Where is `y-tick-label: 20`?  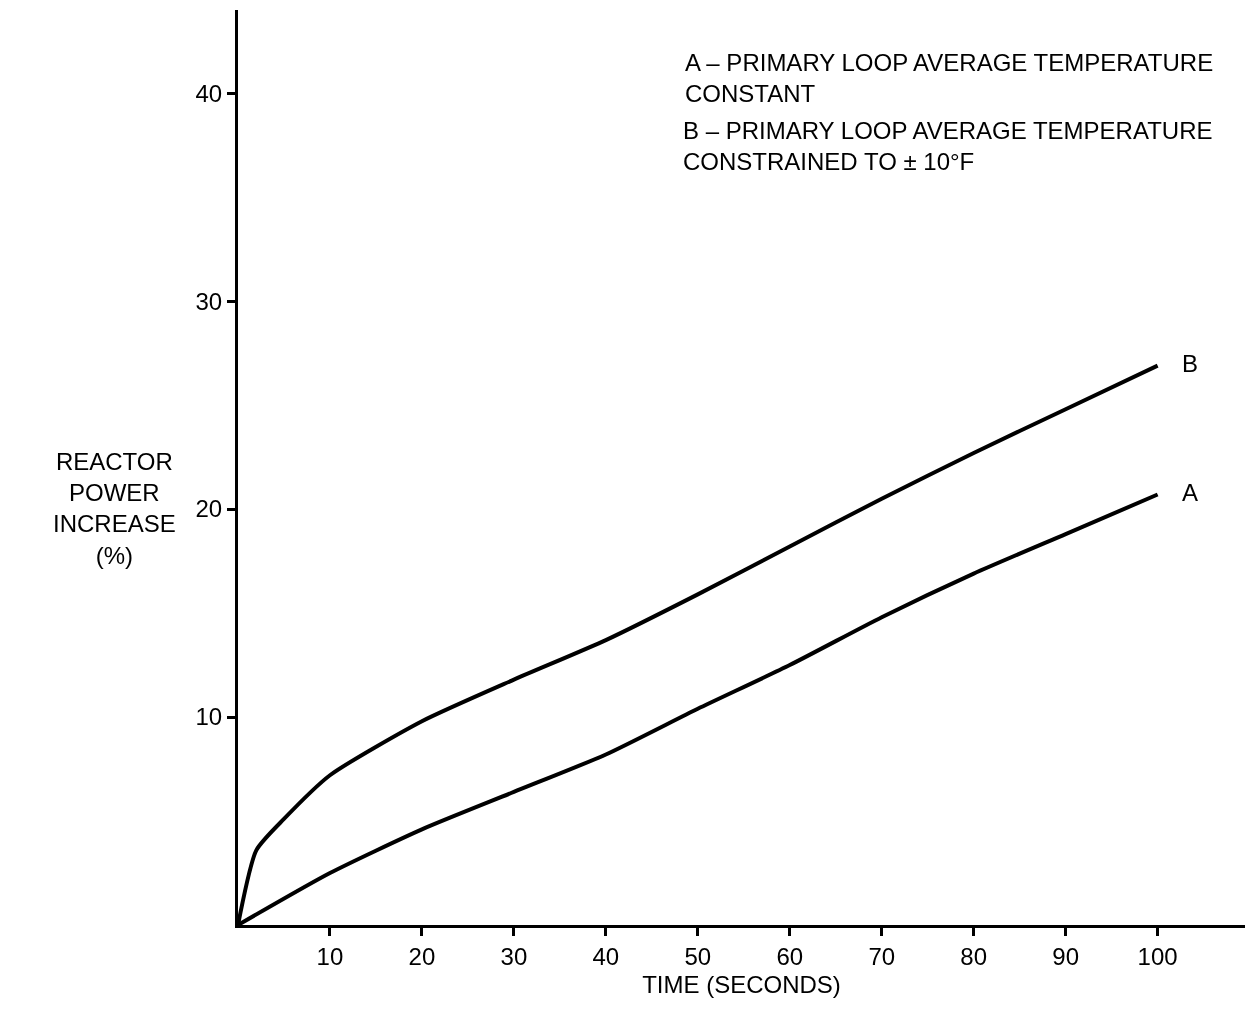
y-tick-label: 20 is located at coordinates (209, 509).